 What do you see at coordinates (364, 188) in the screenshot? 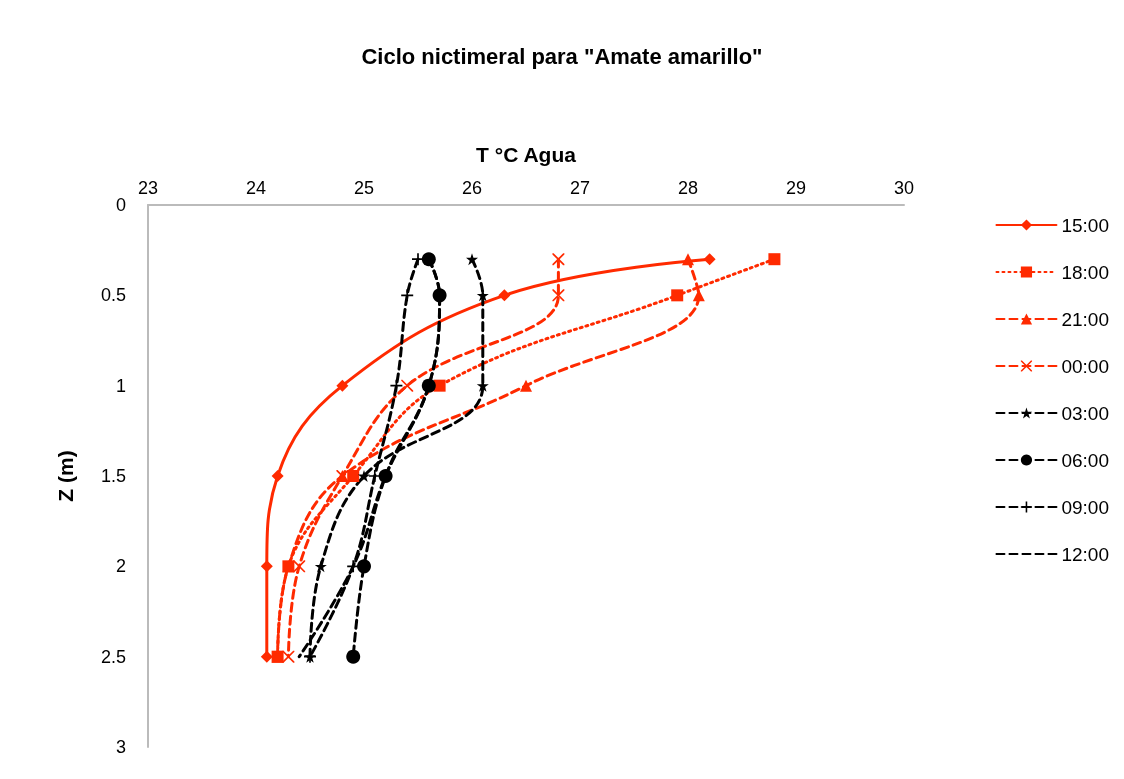
I see `x-tick-label: 25` at bounding box center [364, 188].